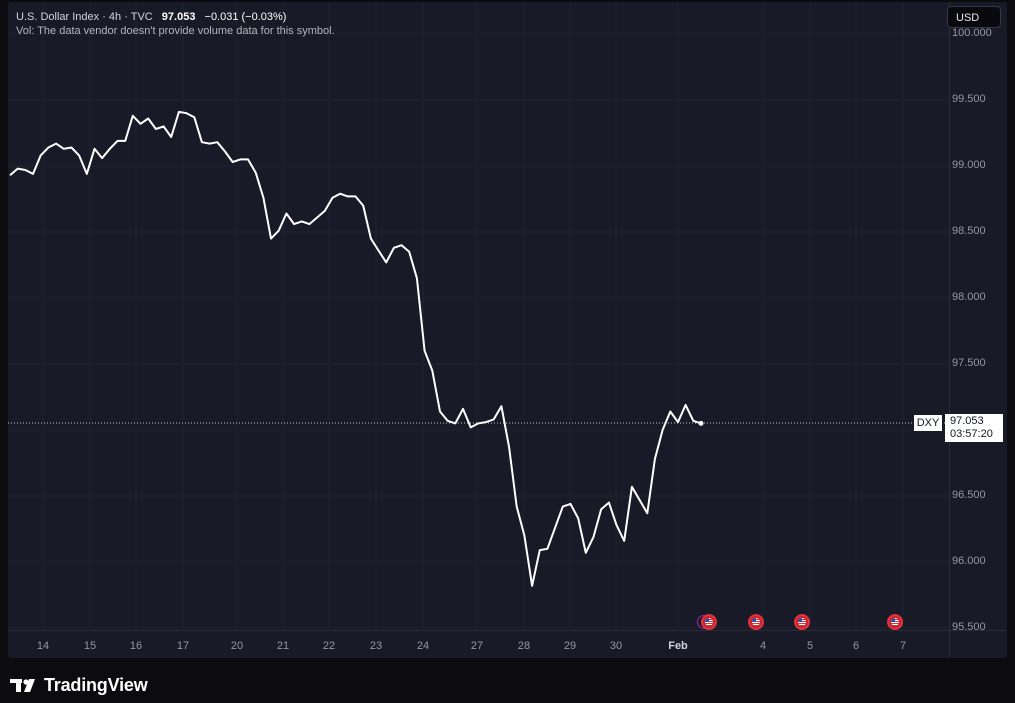 The width and height of the screenshot is (1015, 703). What do you see at coordinates (84, 17) in the screenshot?
I see `symbol-title: U.S. Dollar Index · 4h · TVC` at bounding box center [84, 17].